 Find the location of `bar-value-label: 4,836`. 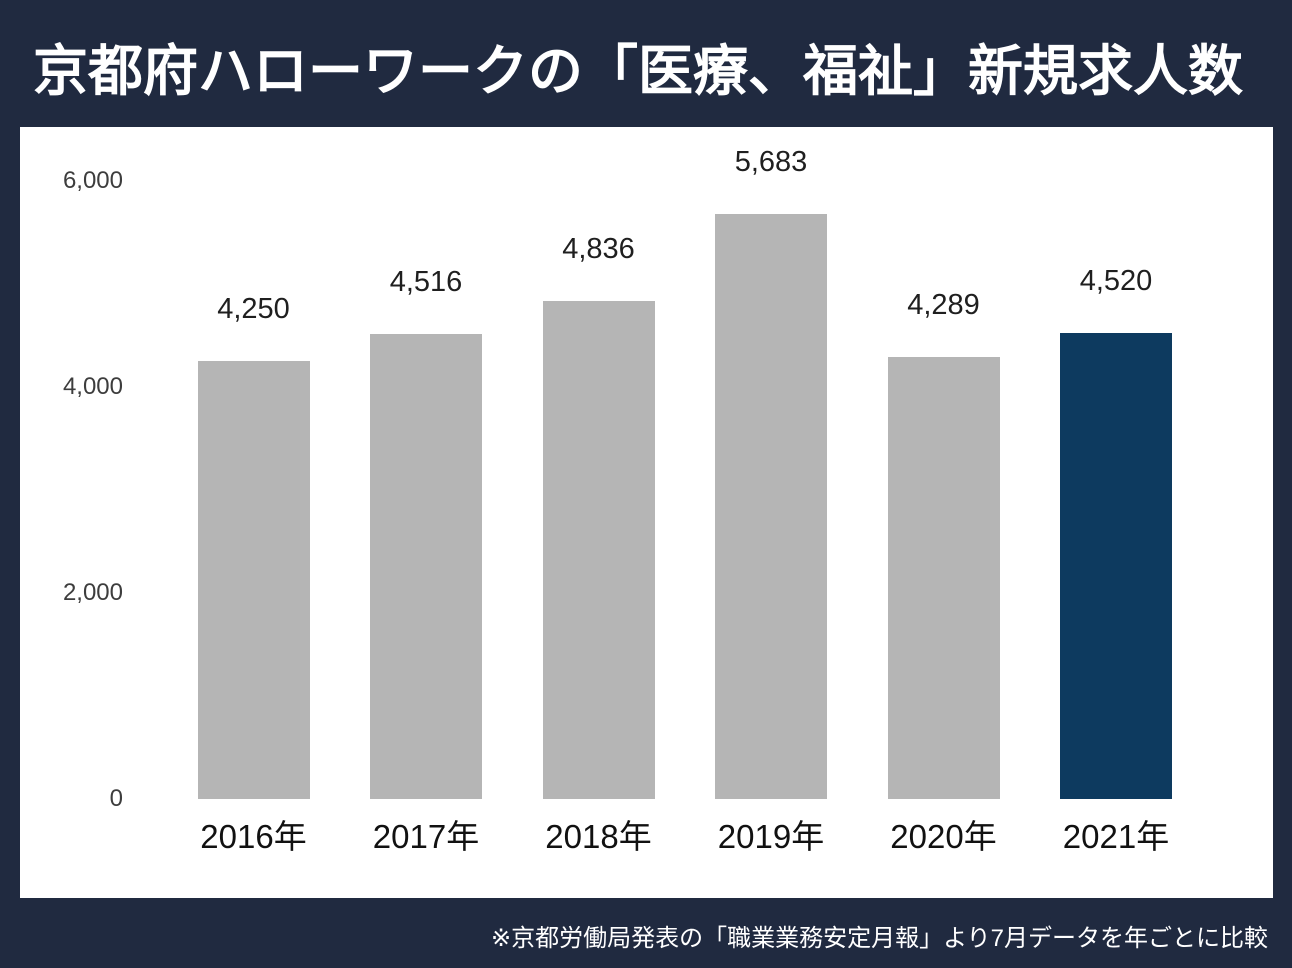

bar-value-label: 4,836 is located at coordinates (598, 248).